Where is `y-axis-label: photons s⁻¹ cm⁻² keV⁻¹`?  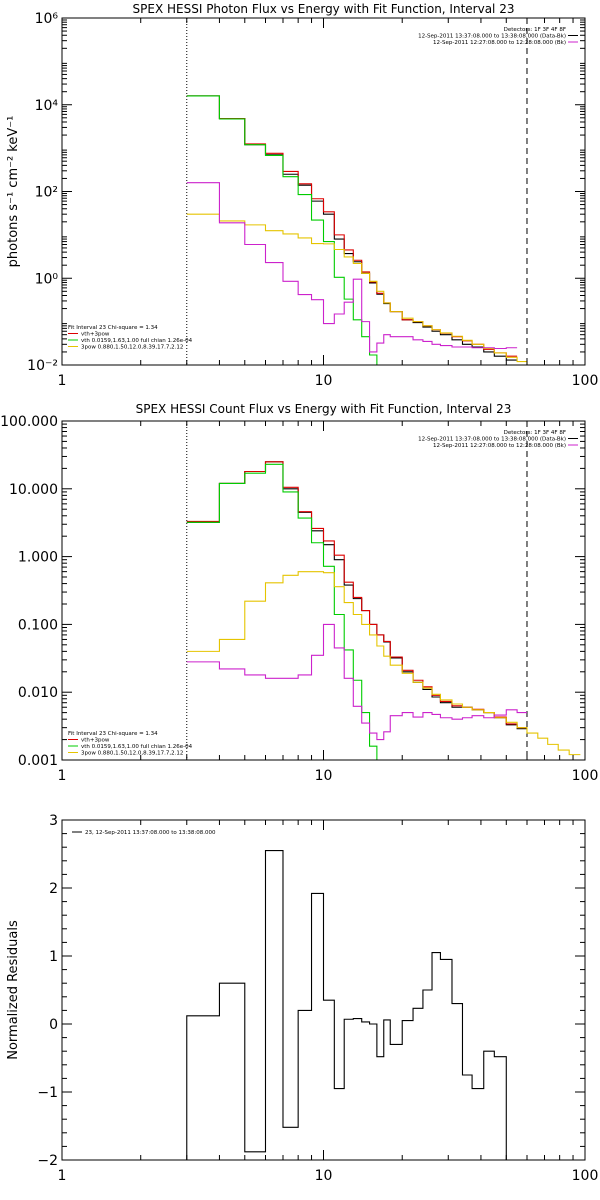
y-axis-label: photons s⁻¹ cm⁻² keV⁻¹ is located at coordinates (13, 192).